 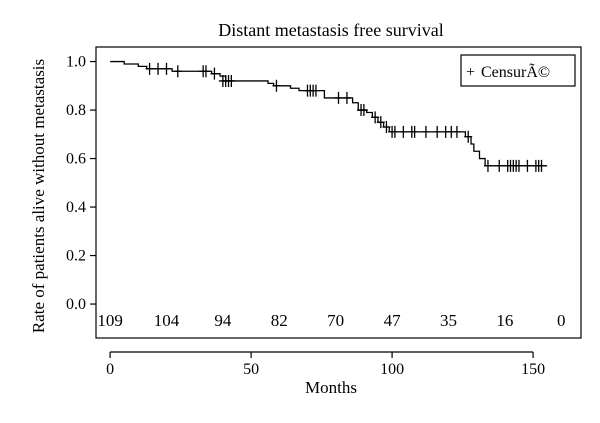 What do you see at coordinates (325, 364) in the screenshot?
I see `x-axis: 0 50 100 150` at bounding box center [325, 364].